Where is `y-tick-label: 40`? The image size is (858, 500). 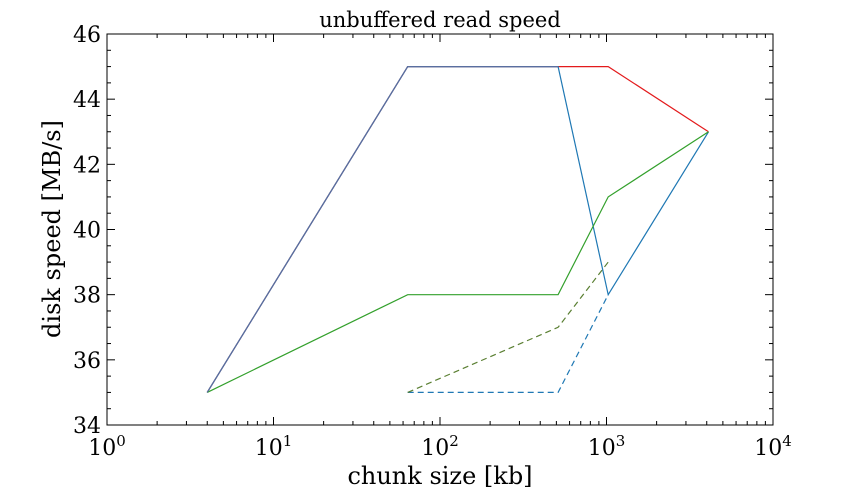 y-tick-label: 40 is located at coordinates (87, 231).